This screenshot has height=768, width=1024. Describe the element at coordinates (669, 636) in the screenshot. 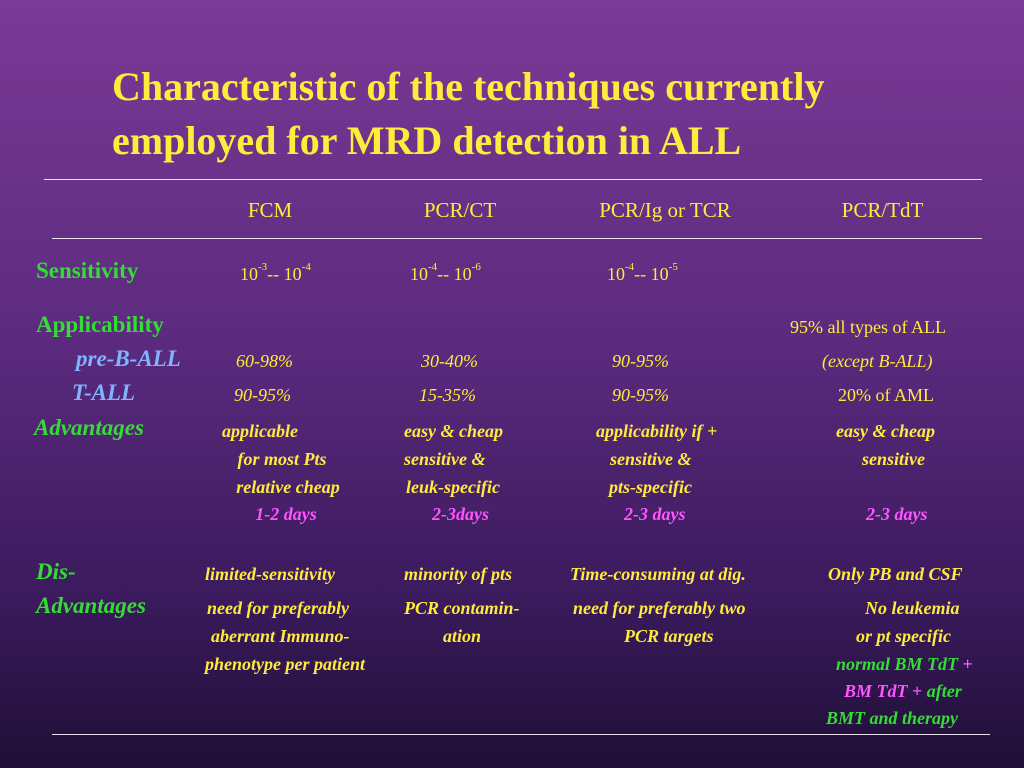

I see `disadv-pcr-ig-3: PCR targets` at that location.